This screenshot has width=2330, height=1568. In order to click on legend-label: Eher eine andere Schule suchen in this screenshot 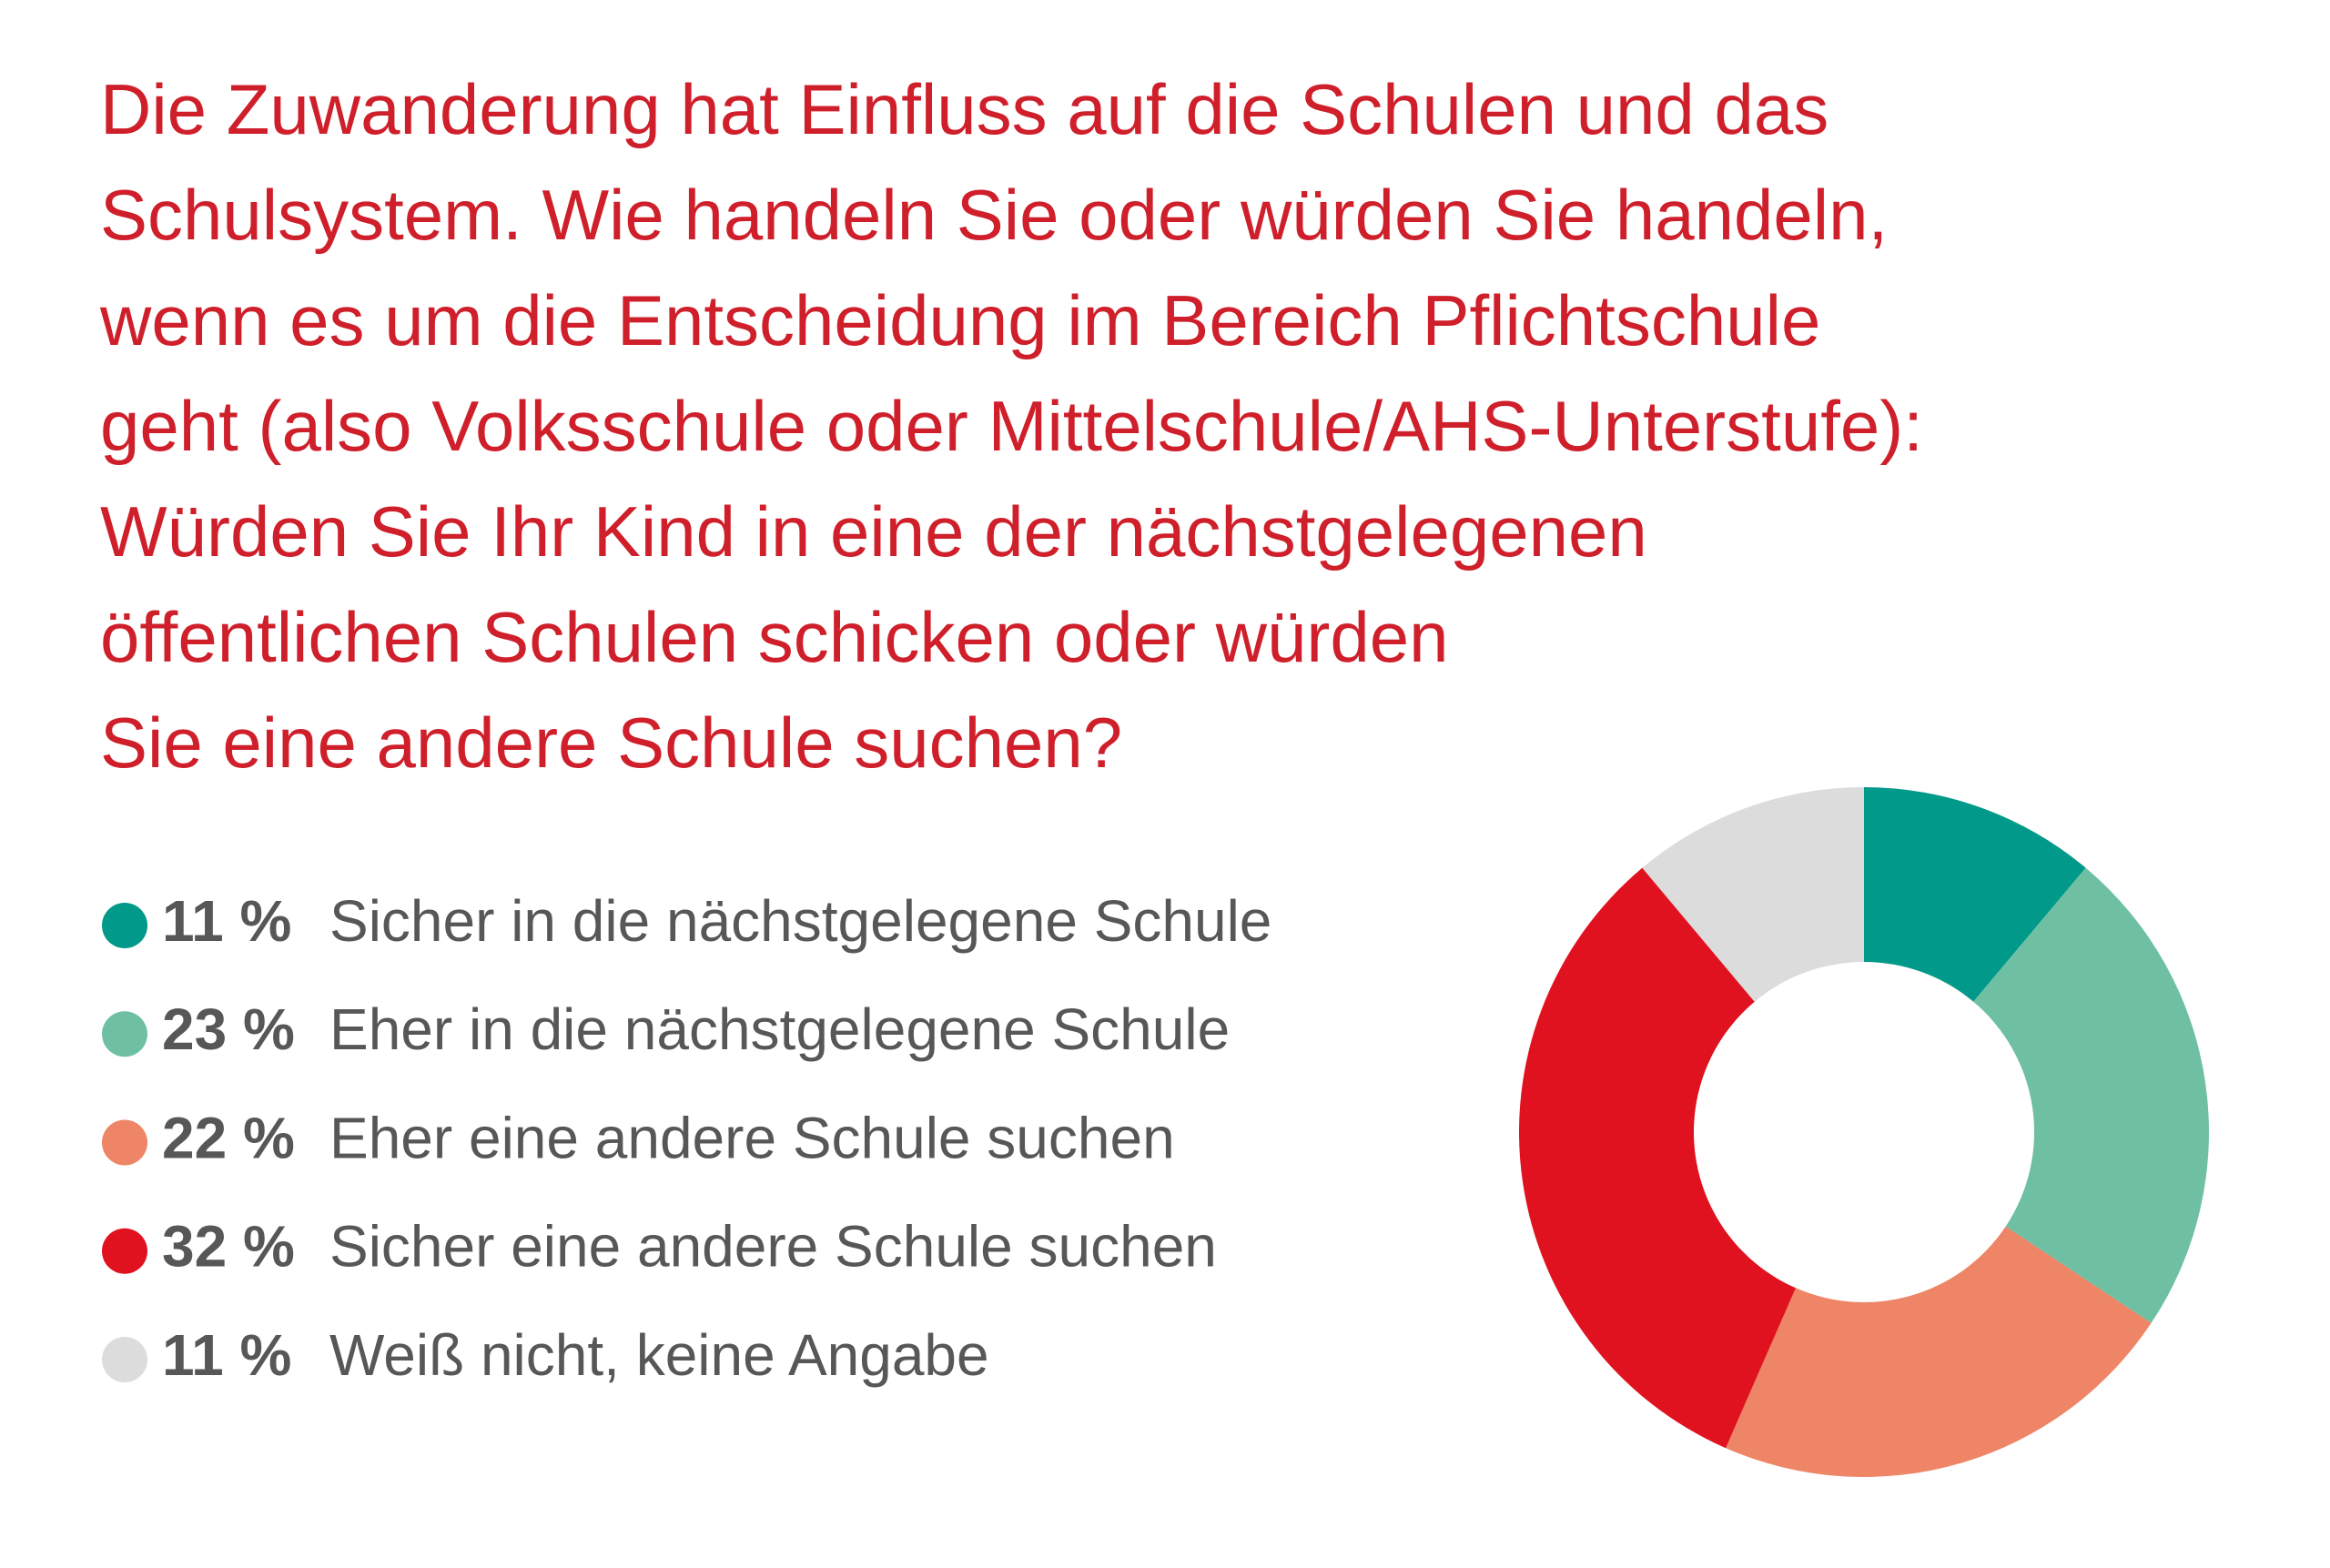, I will do `click(752, 1137)`.